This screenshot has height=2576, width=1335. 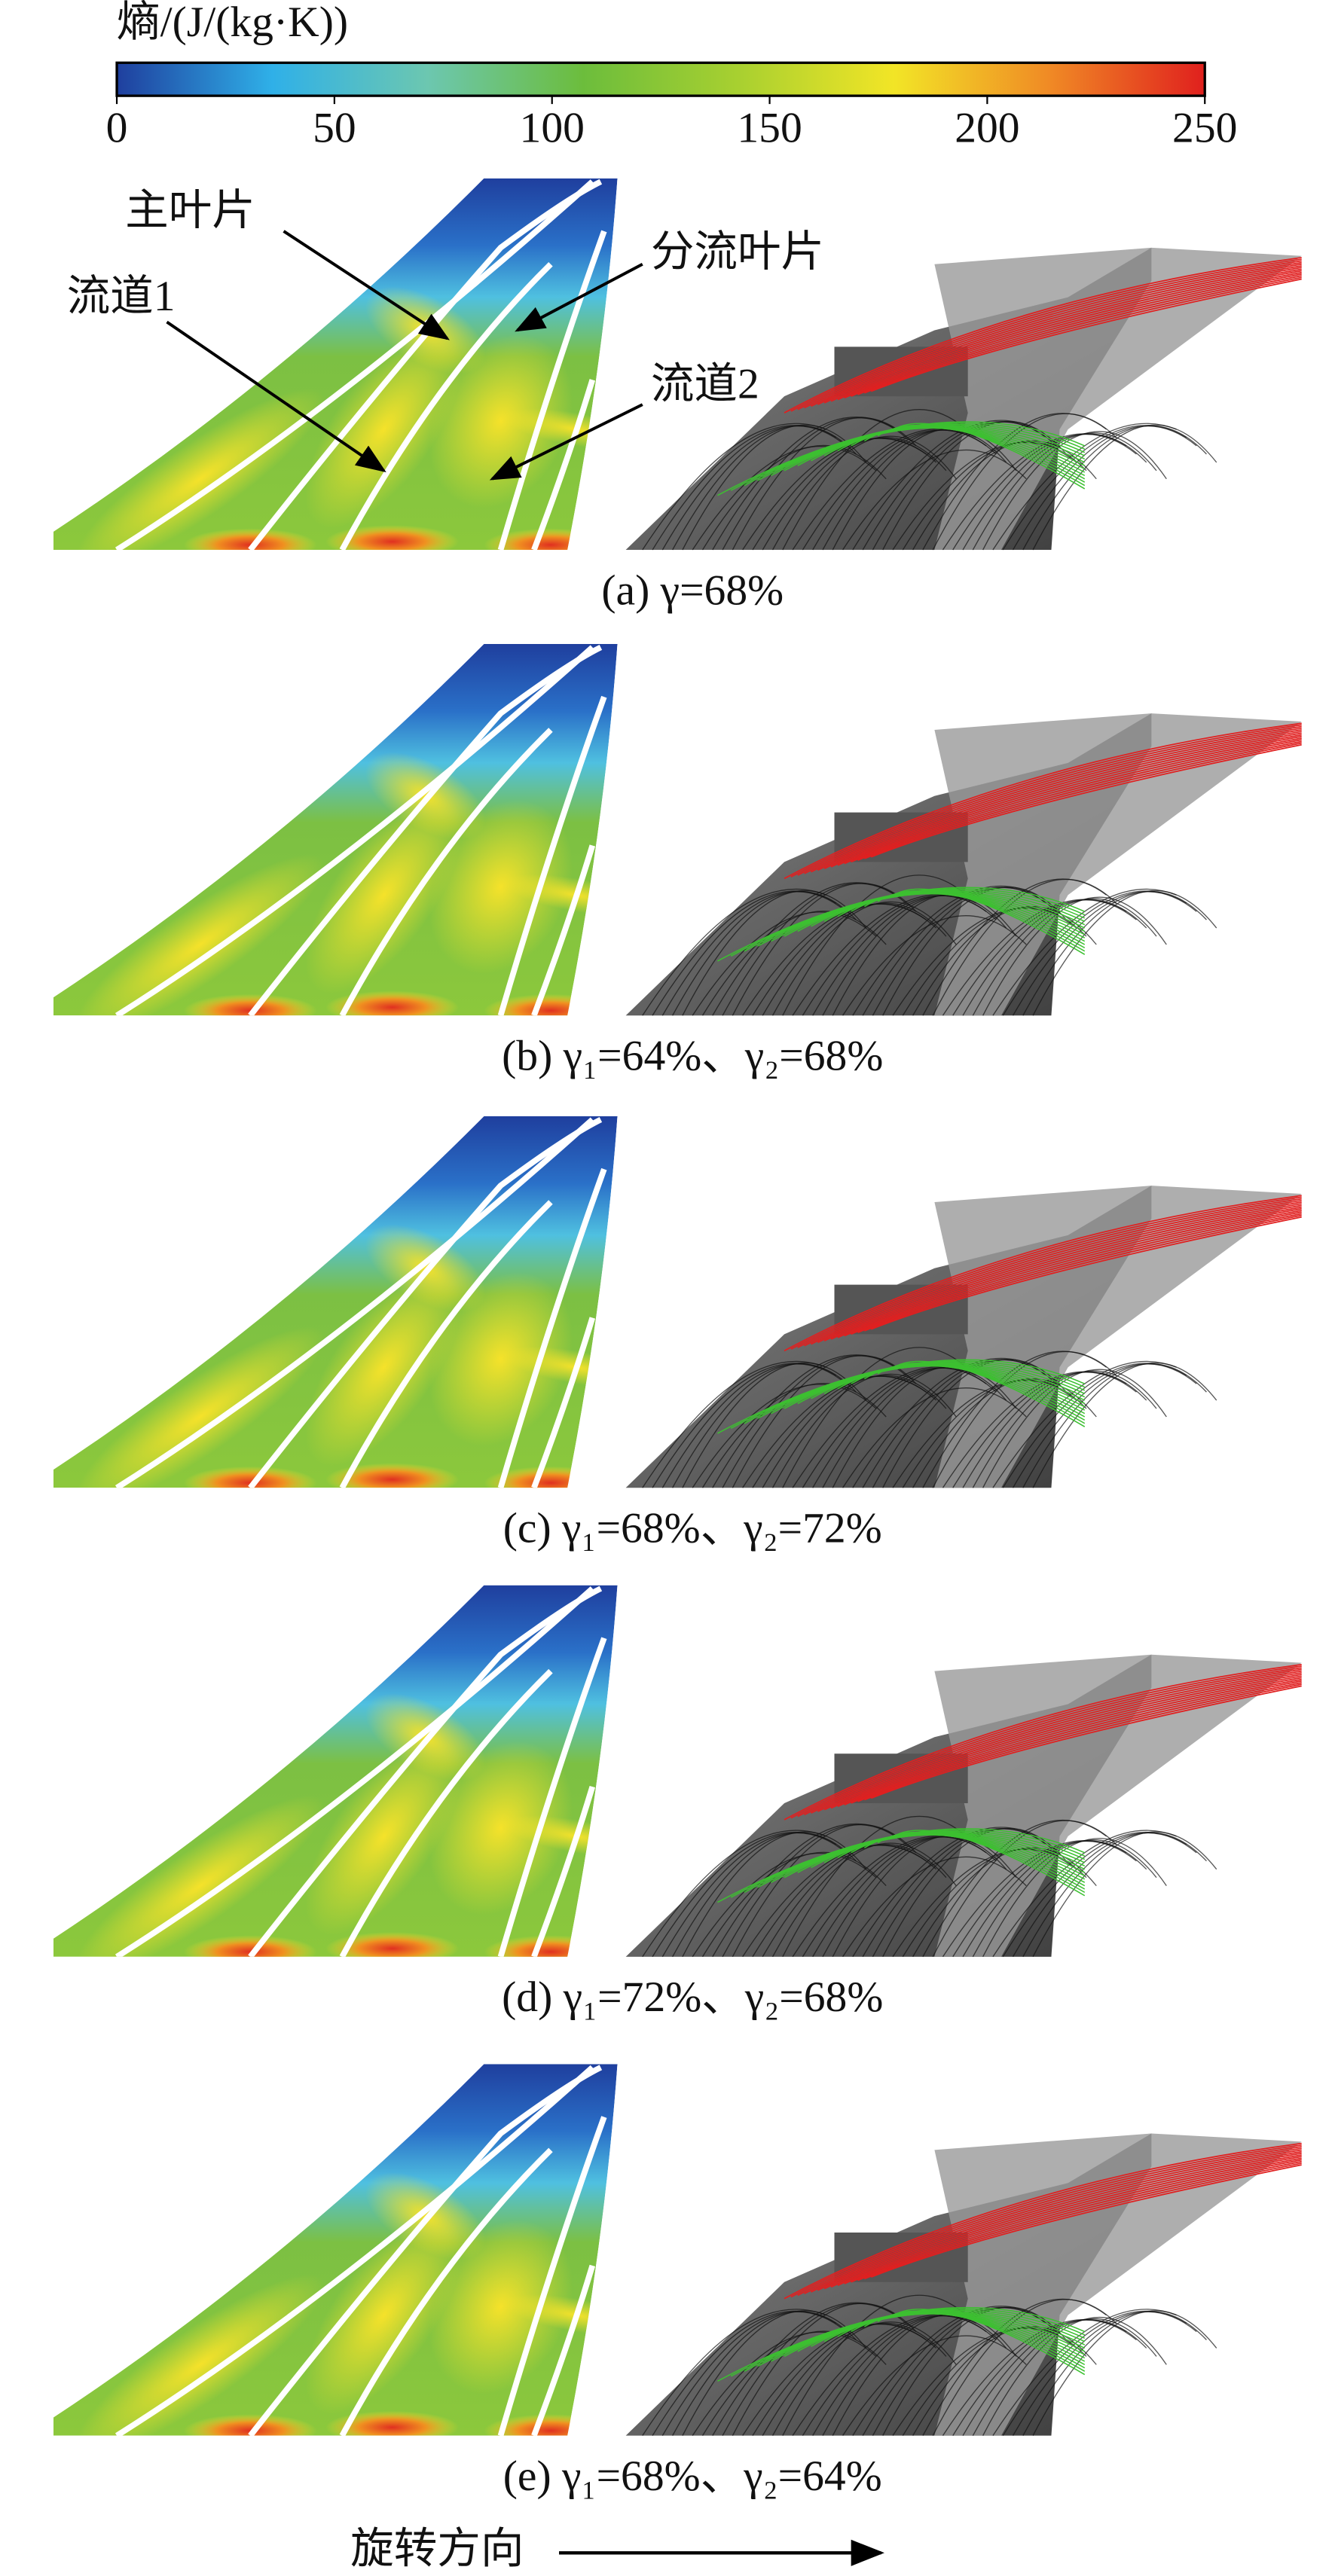 I want to click on caption: (d) γ₁=72%、γ₂=68%, so click(x=692, y=1997).